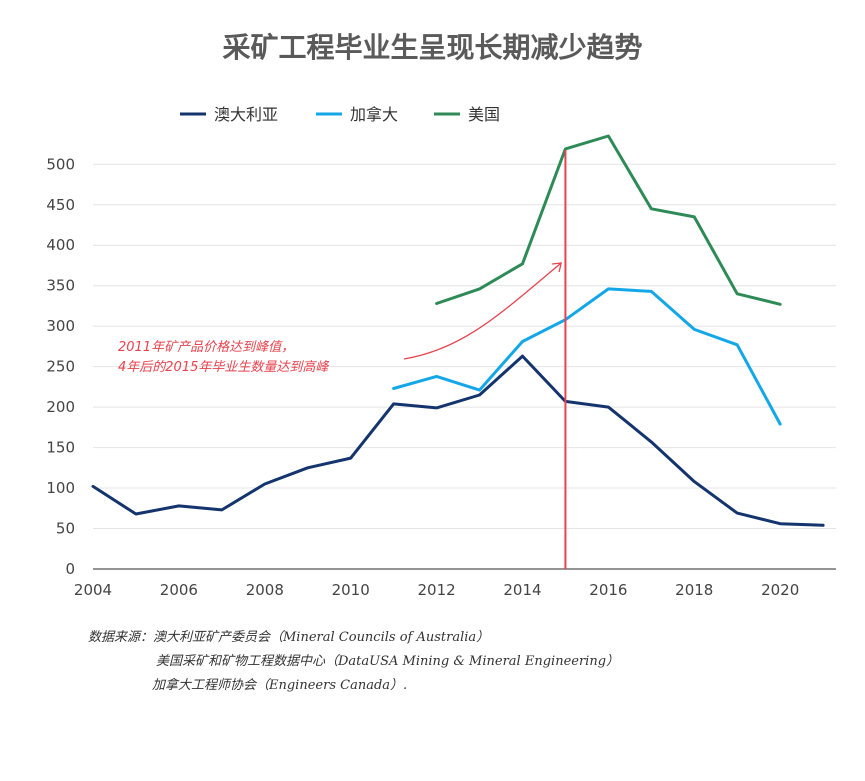 The image size is (865, 781). I want to click on legend-label: 加拿大, so click(374, 114).